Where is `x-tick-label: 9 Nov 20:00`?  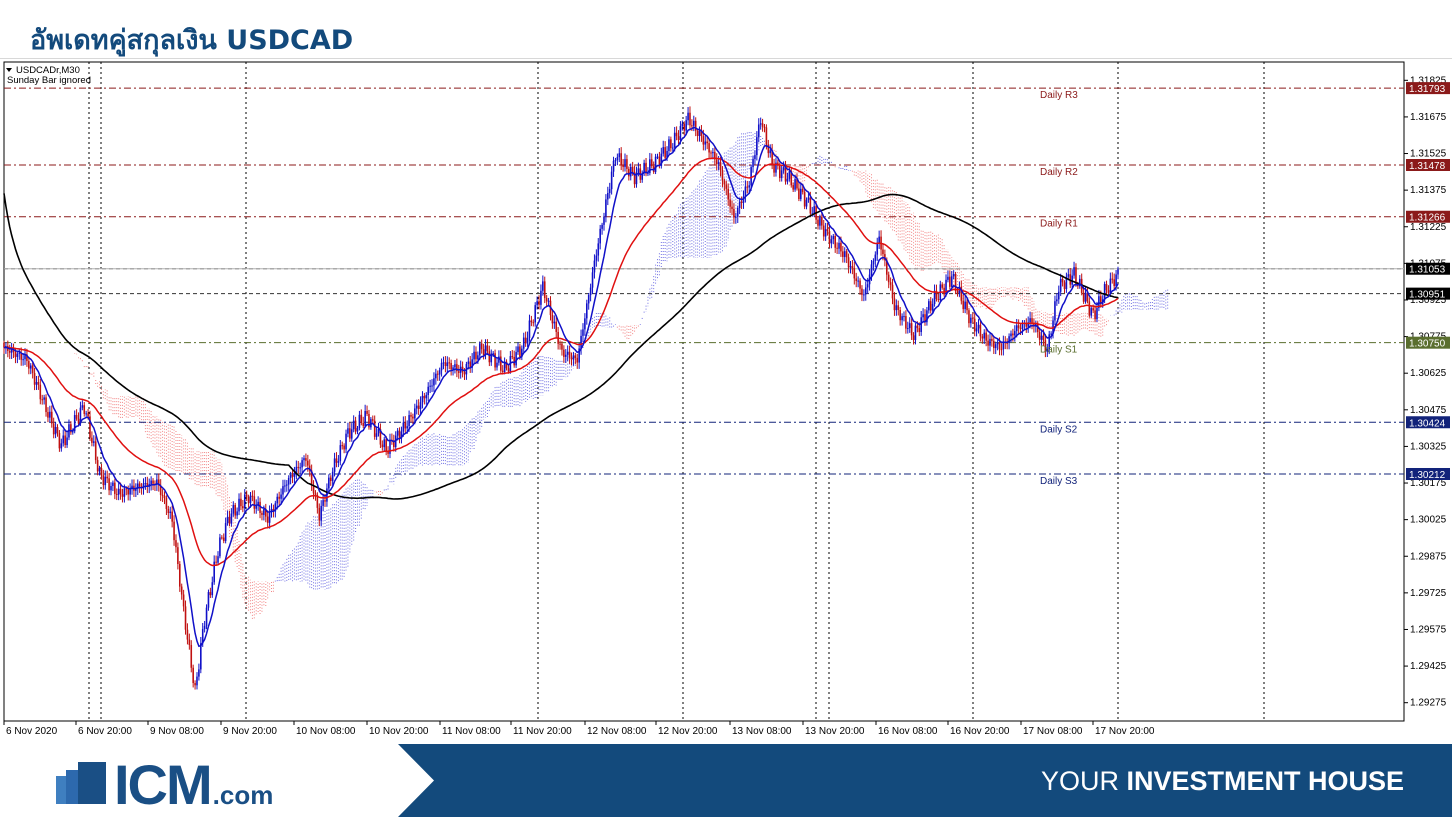
x-tick-label: 9 Nov 20:00 is located at coordinates (250, 731).